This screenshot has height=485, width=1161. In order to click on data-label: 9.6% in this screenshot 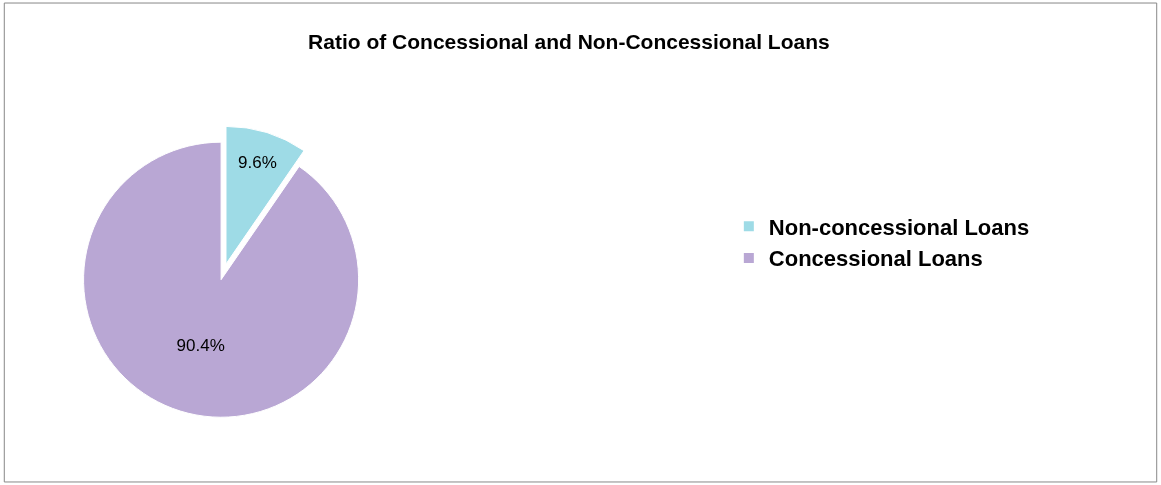, I will do `click(257, 163)`.